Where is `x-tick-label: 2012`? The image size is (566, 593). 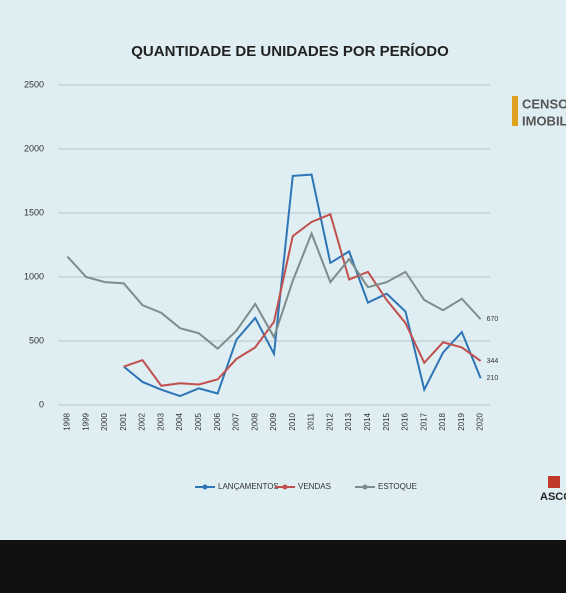
x-tick-label: 2012 is located at coordinates (329, 421).